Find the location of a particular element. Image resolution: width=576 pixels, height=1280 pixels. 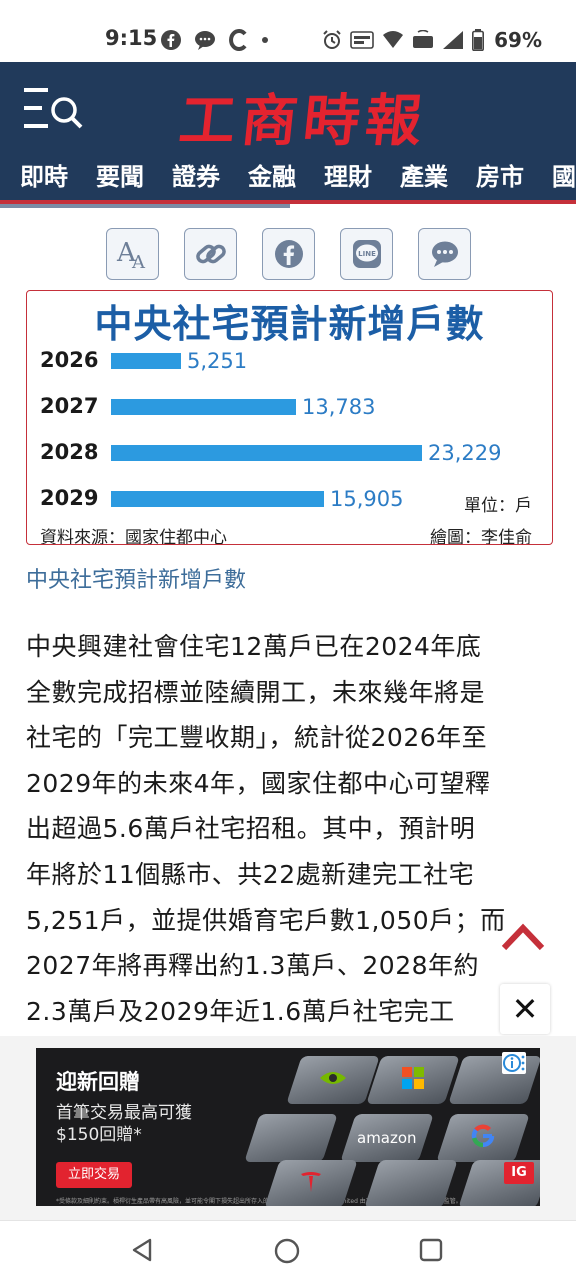

back-to-top-button is located at coordinates (523, 938).